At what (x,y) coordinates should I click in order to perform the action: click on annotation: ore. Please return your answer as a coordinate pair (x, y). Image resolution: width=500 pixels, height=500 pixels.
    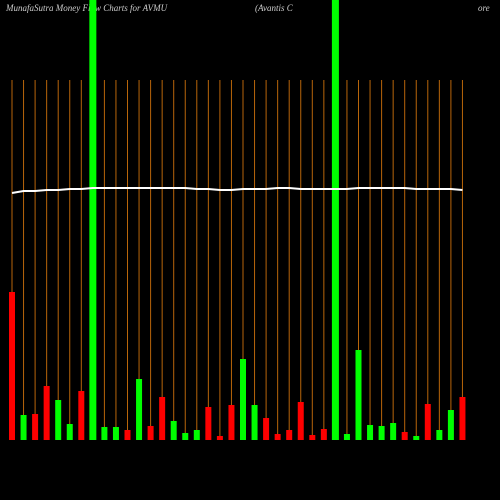
    Looking at the image, I should click on (484, 8).